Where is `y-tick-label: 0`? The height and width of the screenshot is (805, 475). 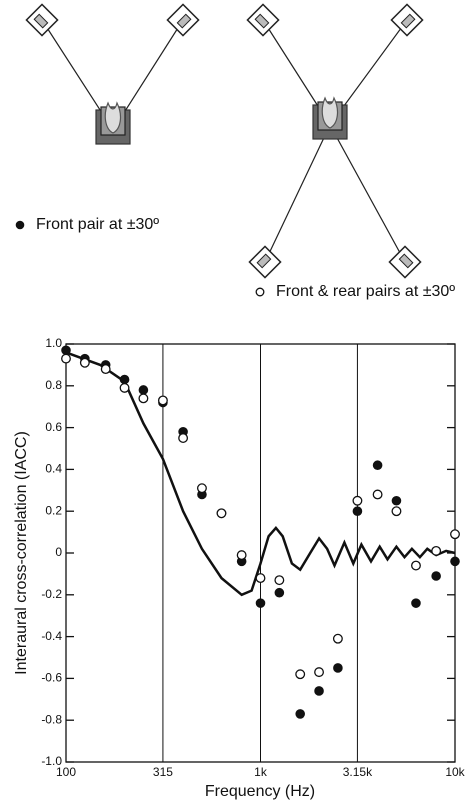
y-tick-label: 0 is located at coordinates (58, 552).